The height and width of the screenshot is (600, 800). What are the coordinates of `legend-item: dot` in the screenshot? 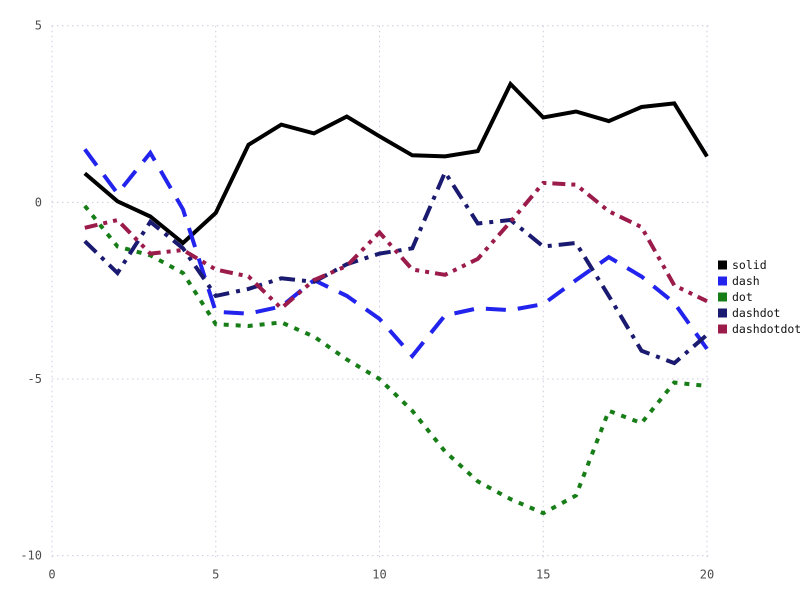 It's located at (735, 297).